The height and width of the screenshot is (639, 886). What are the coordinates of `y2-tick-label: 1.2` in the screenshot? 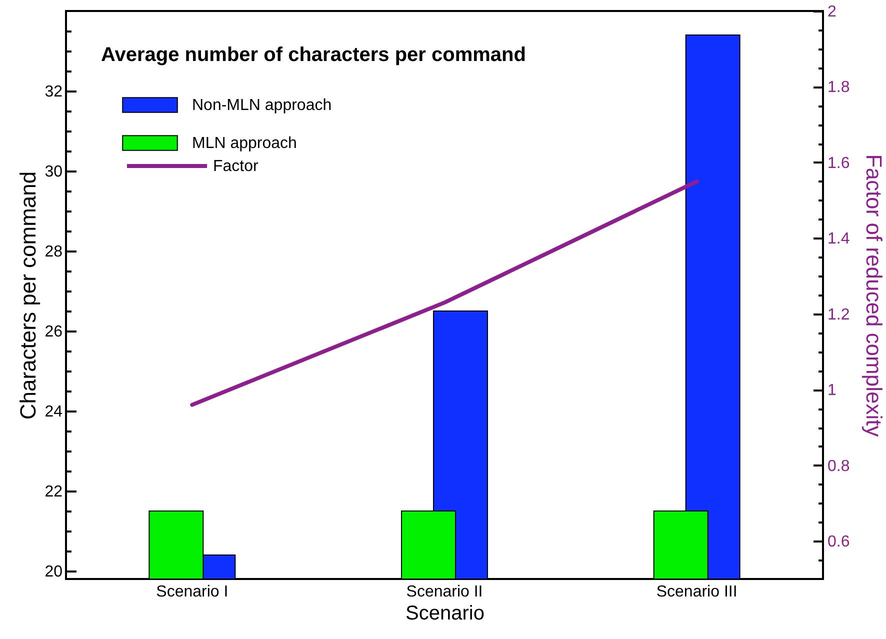 It's located at (839, 315).